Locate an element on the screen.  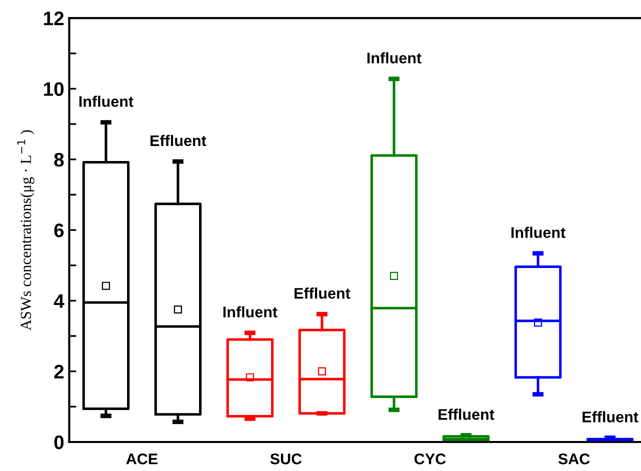
x-tick-label: CYC is located at coordinates (430, 459).